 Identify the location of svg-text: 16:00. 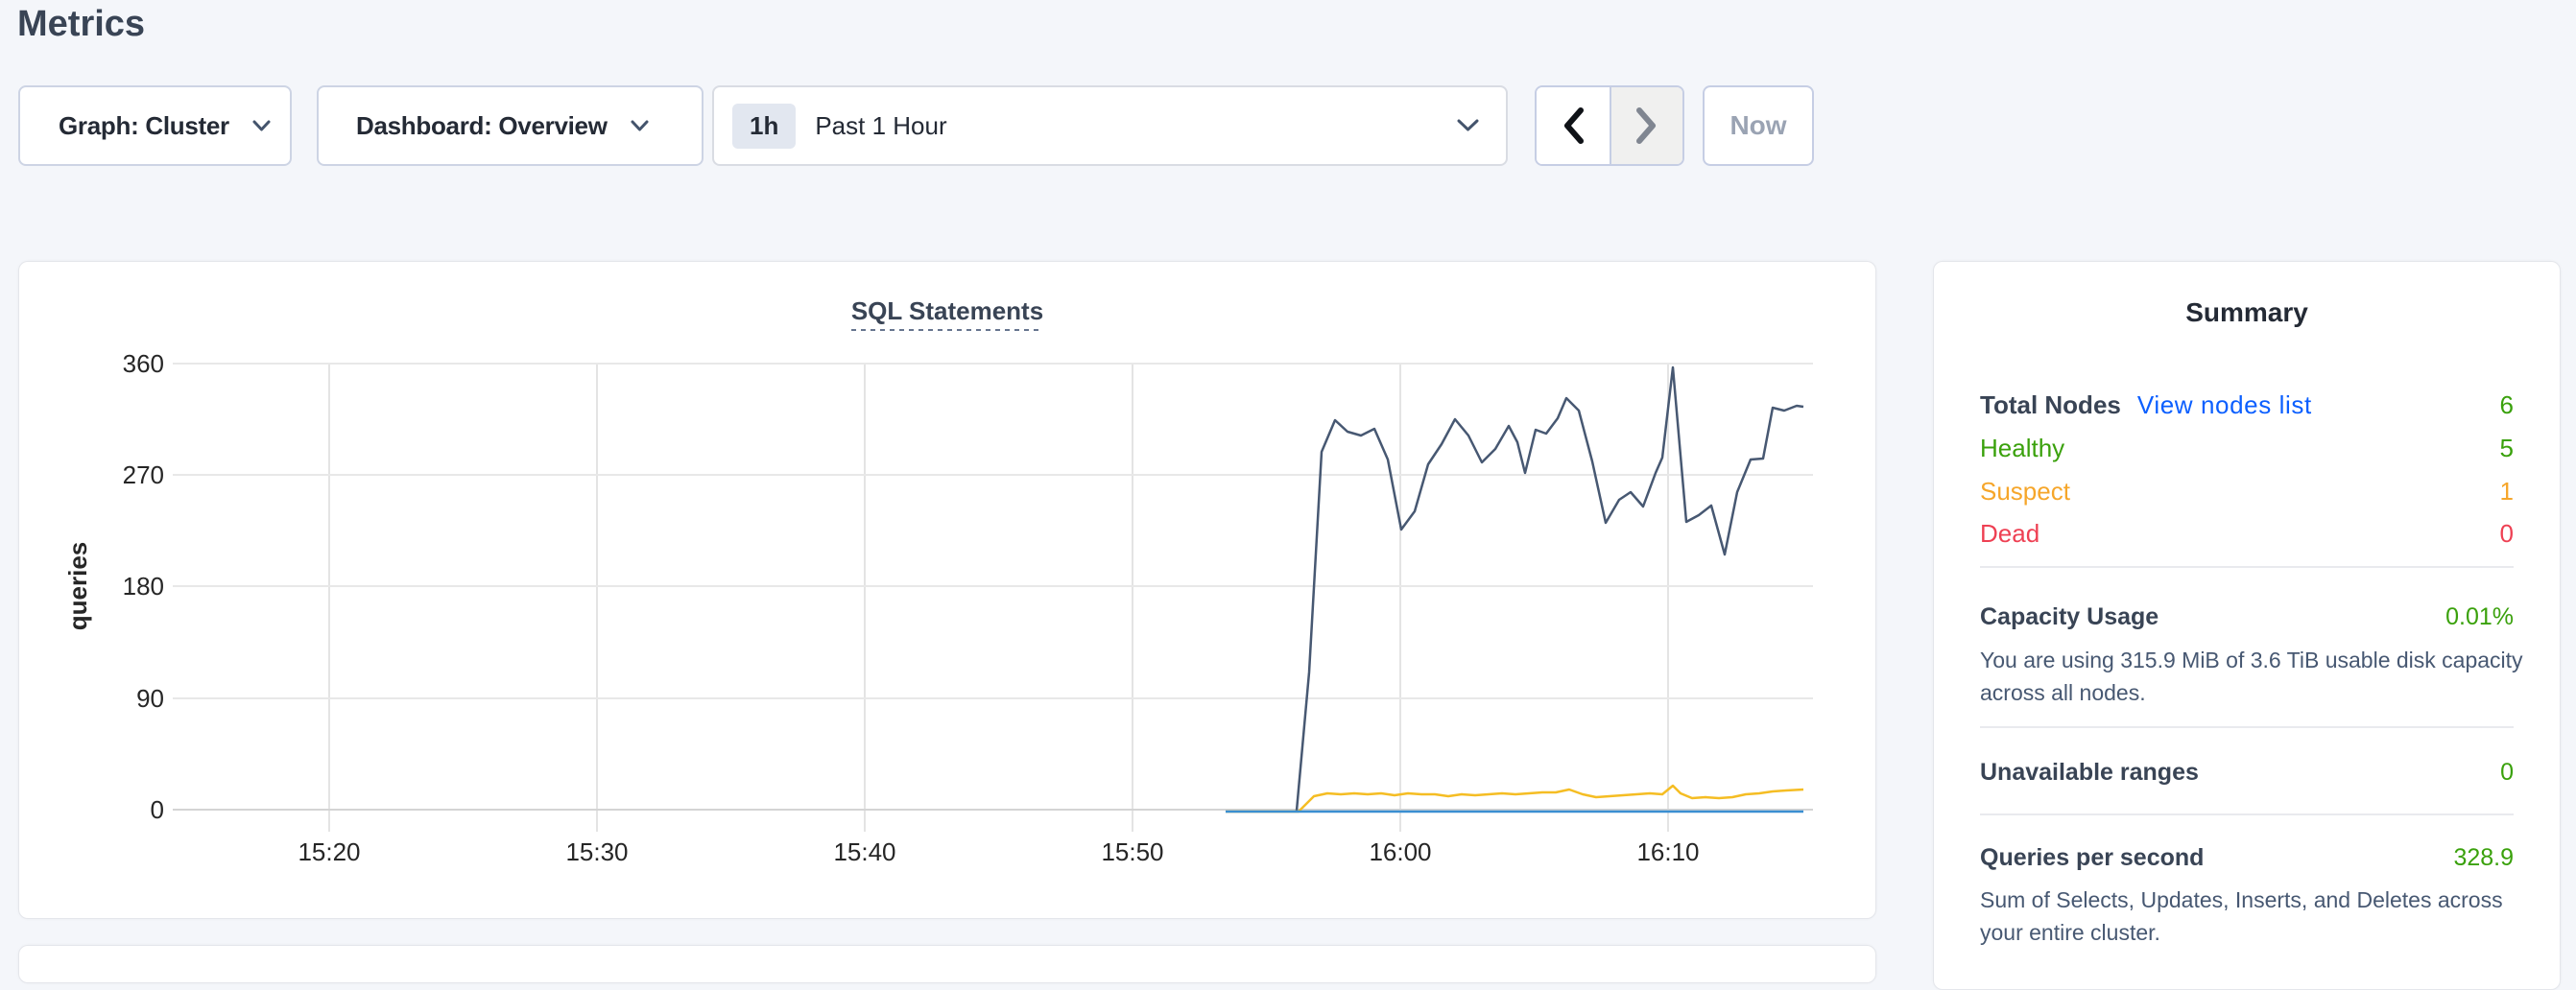
(1400, 851).